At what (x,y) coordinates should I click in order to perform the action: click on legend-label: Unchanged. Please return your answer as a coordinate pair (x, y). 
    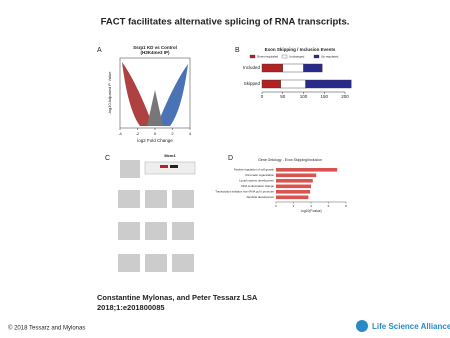
    Looking at the image, I should click on (297, 57).